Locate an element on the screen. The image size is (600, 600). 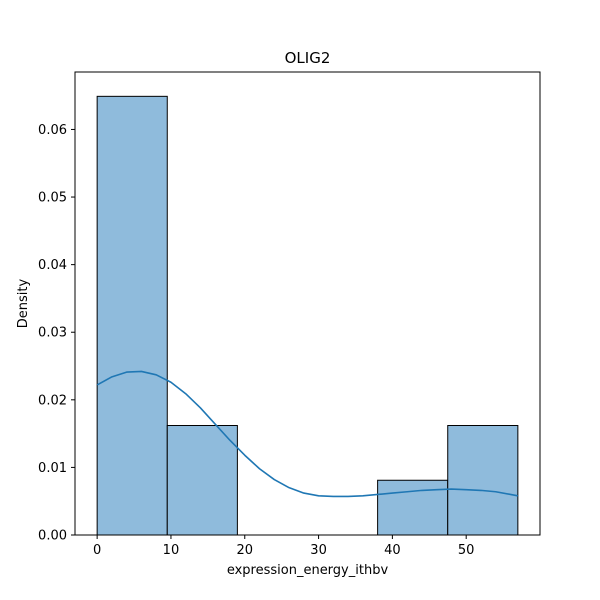
y-tick-label: 0.04 is located at coordinates (52, 265).